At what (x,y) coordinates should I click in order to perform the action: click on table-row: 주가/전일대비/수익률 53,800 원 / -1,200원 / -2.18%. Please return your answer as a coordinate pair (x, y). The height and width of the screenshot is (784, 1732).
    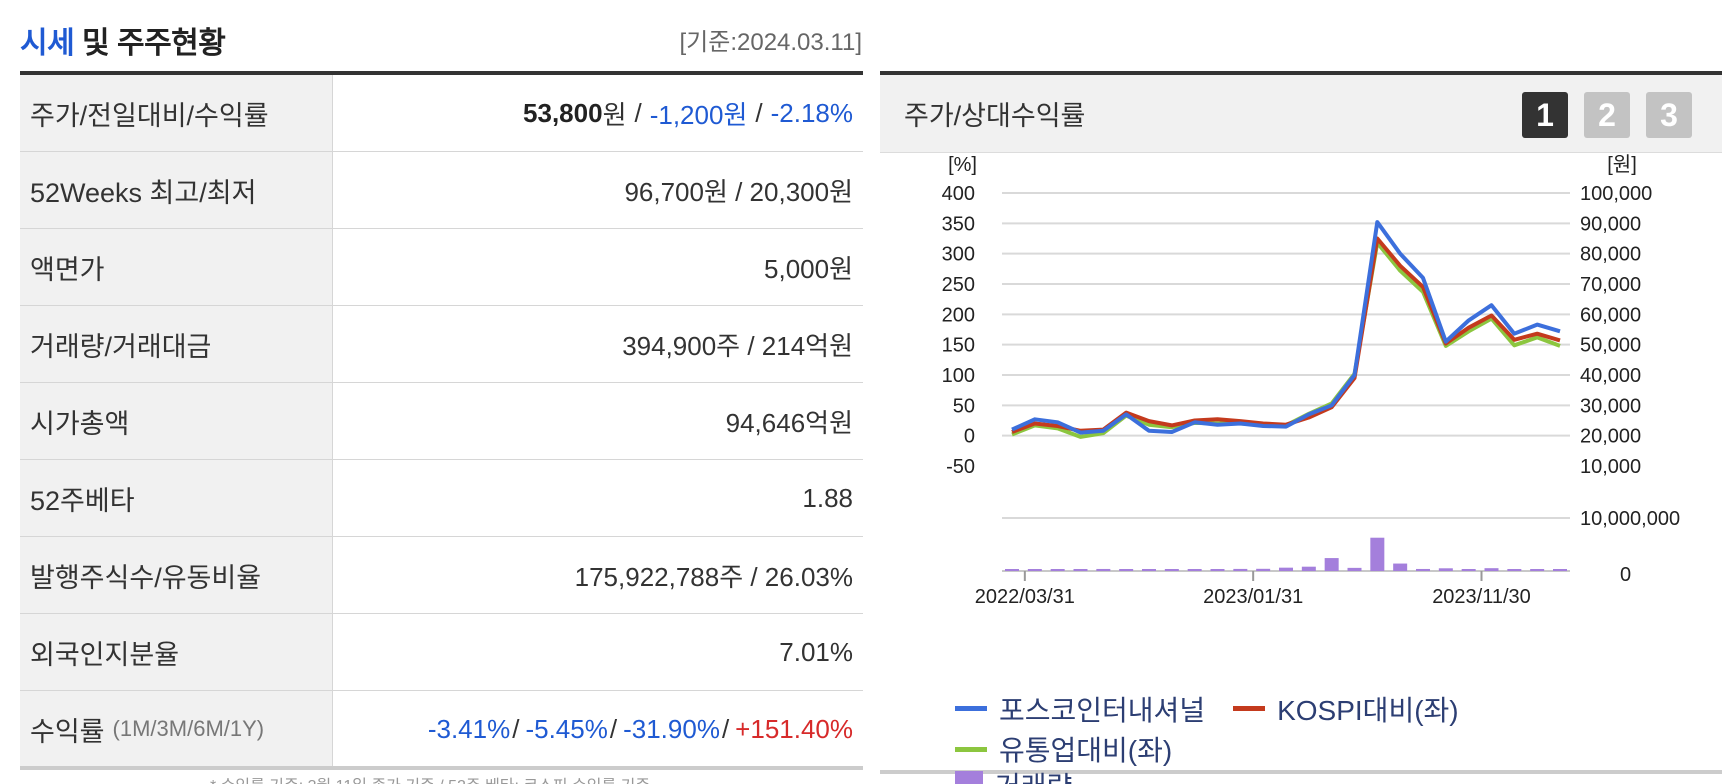
    Looking at the image, I should click on (441, 113).